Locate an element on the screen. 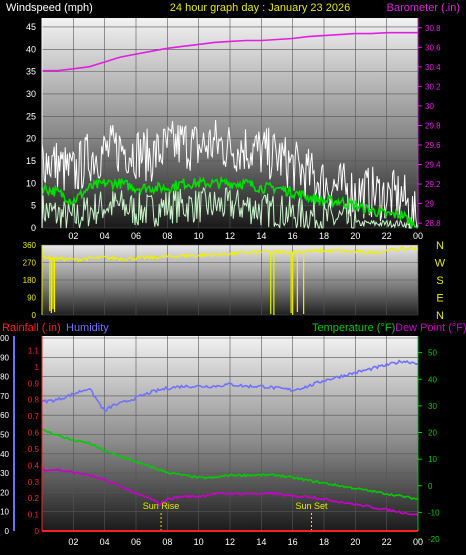 The image size is (466, 555). humidity-tick-label: 100 is located at coordinates (5, 338).